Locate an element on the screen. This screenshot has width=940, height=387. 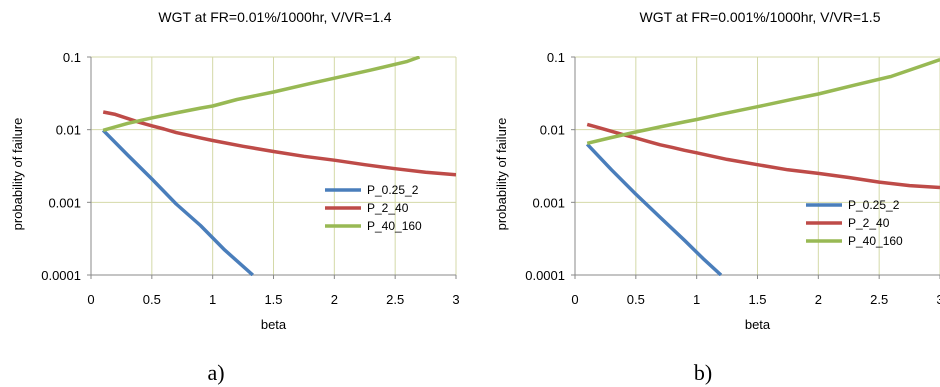
figure-sublabel: b) is located at coordinates (703, 372).